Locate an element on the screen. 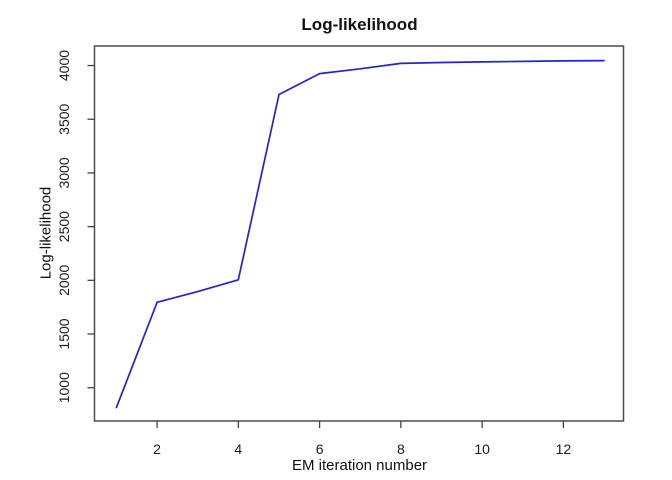  x-tick-label: 8 is located at coordinates (401, 449).